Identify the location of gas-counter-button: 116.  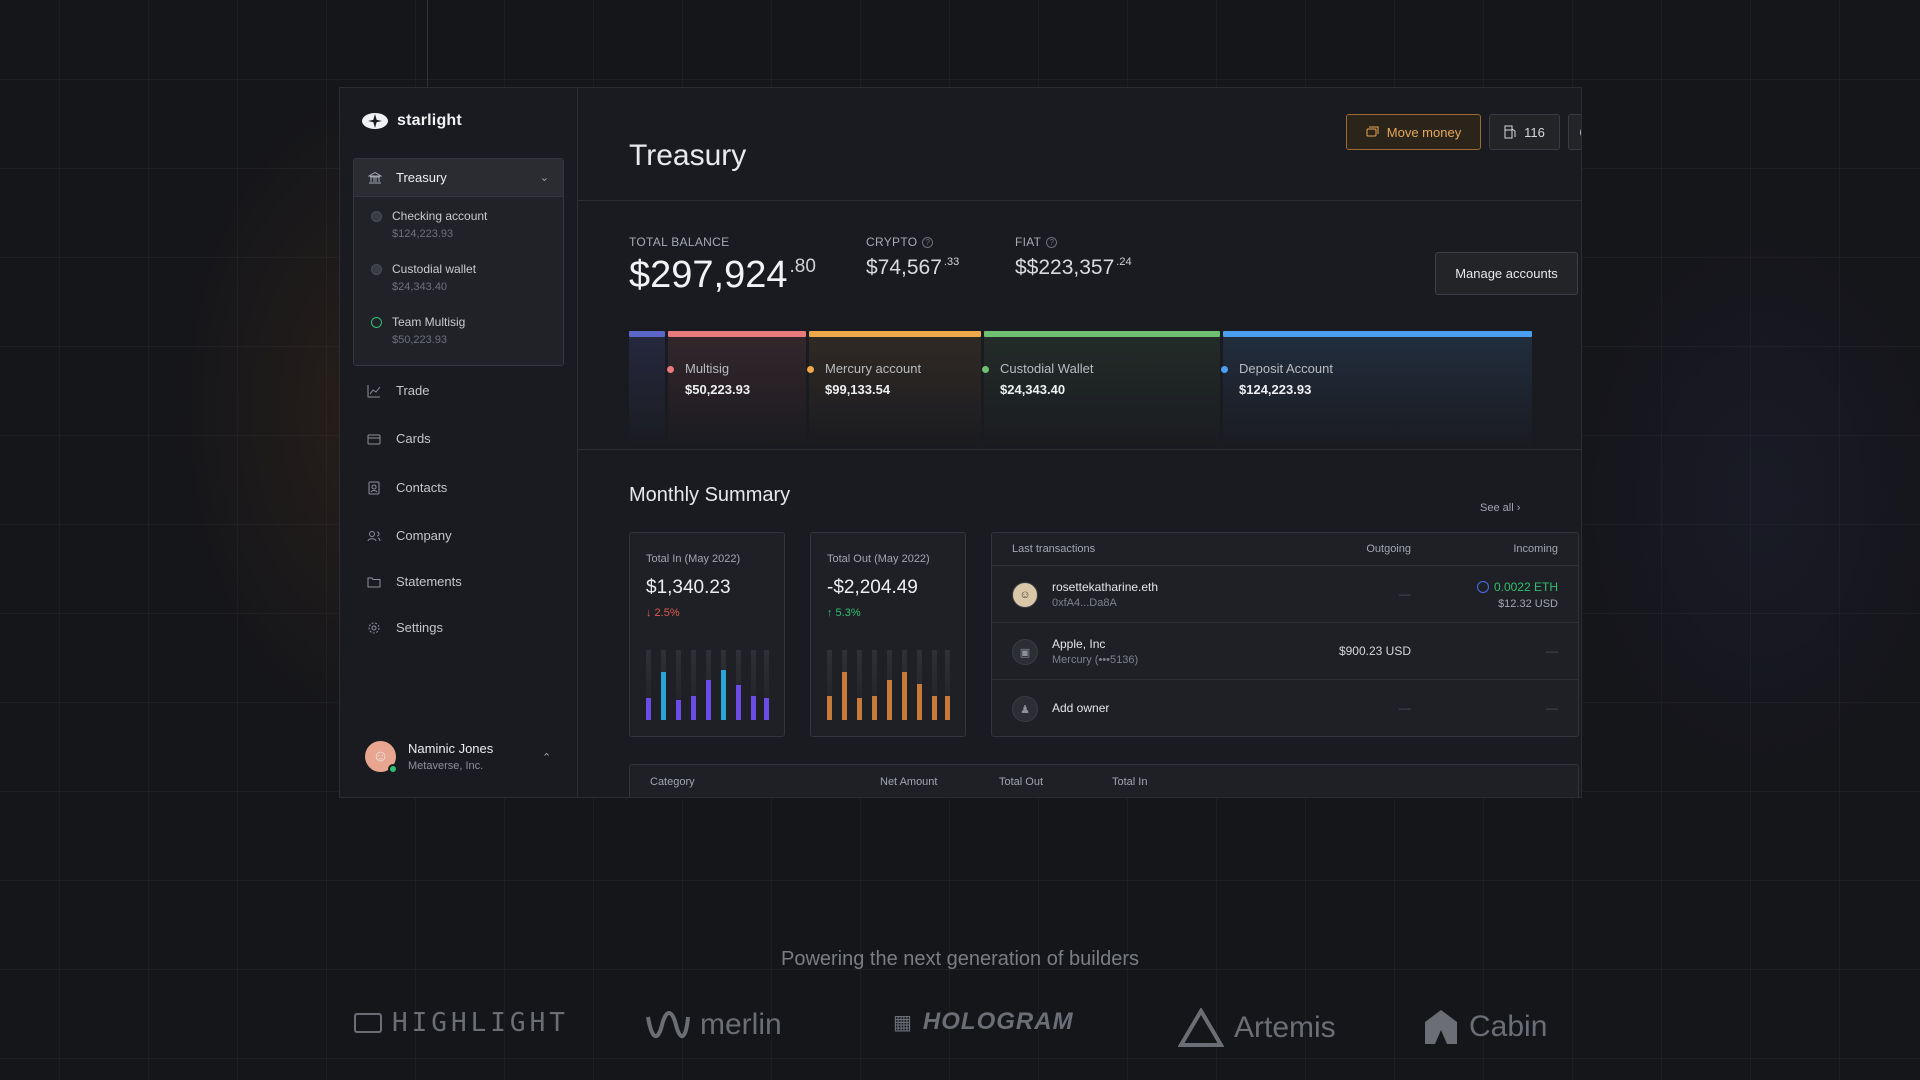
(1524, 132).